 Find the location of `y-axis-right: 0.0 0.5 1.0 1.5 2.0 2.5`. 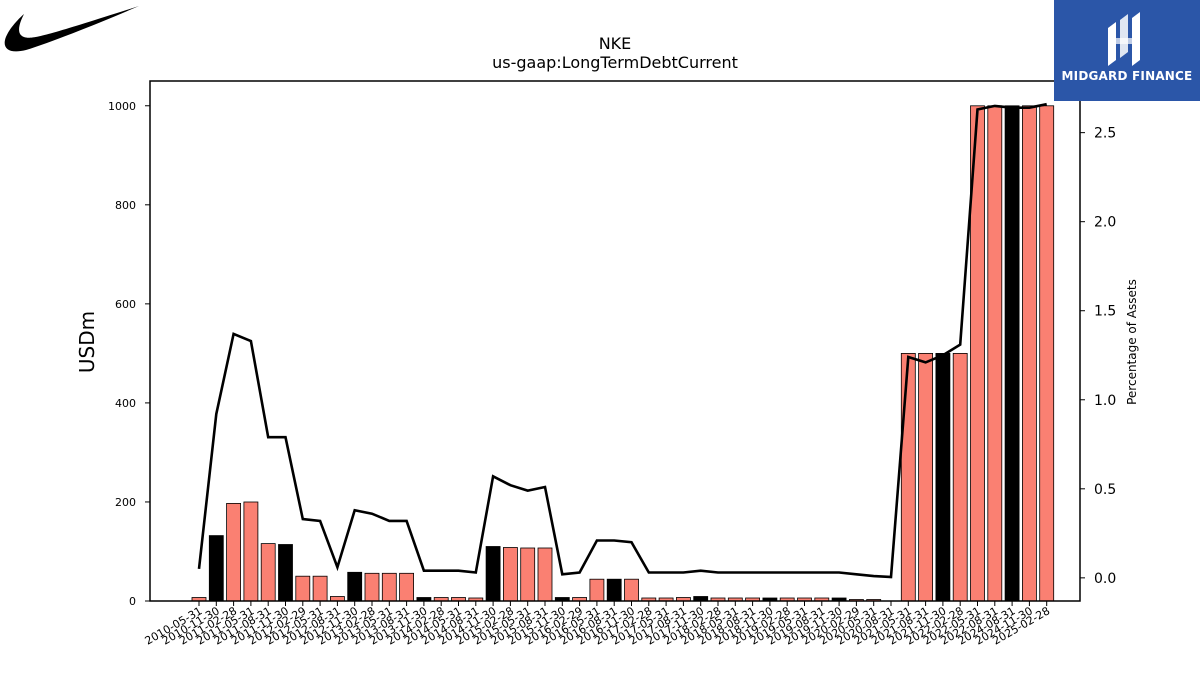

y-axis-right: 0.0 0.5 1.0 1.5 2.0 2.5 is located at coordinates (1098, 356).